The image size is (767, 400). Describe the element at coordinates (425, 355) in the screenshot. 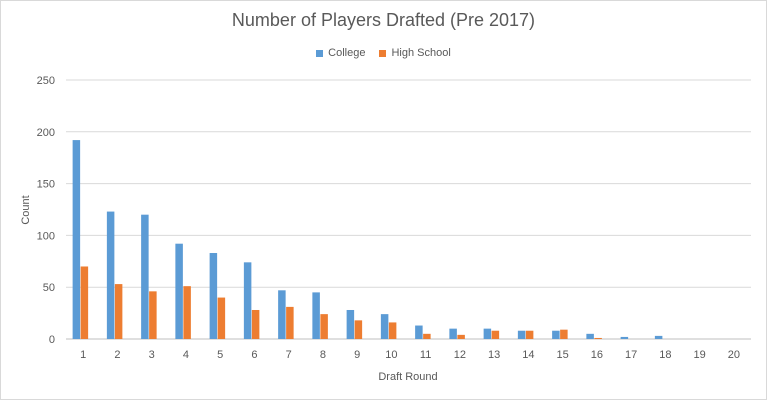

I see `x-tick-label: 11` at that location.